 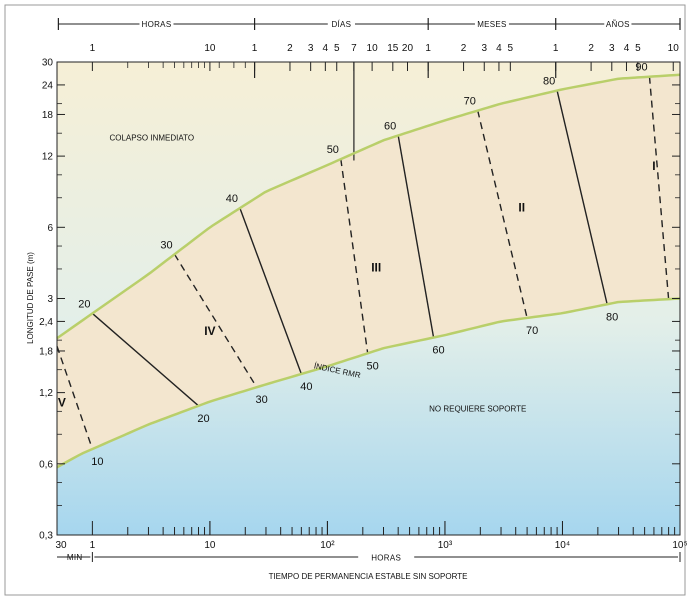 What do you see at coordinates (376, 268) in the screenshot?
I see `rock-class-III: III` at bounding box center [376, 268].